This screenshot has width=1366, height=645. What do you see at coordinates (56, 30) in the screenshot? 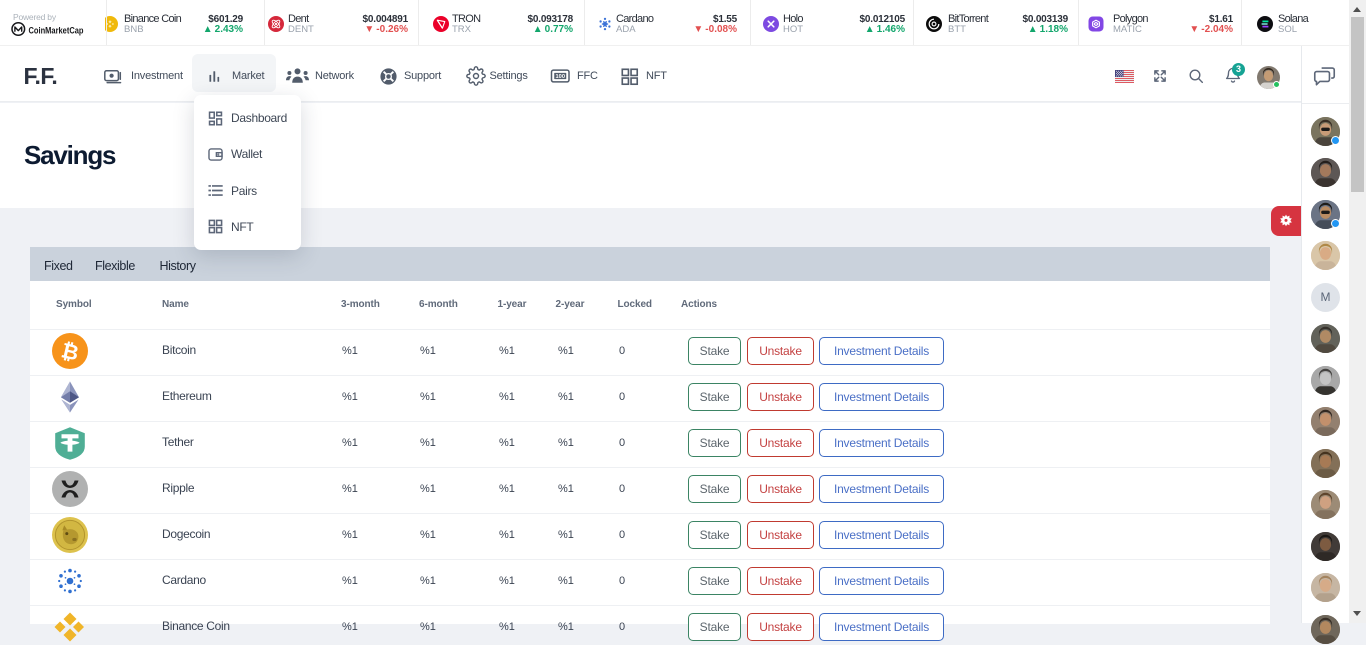
I see `svg-text: CoinMarketCap` at bounding box center [56, 30].